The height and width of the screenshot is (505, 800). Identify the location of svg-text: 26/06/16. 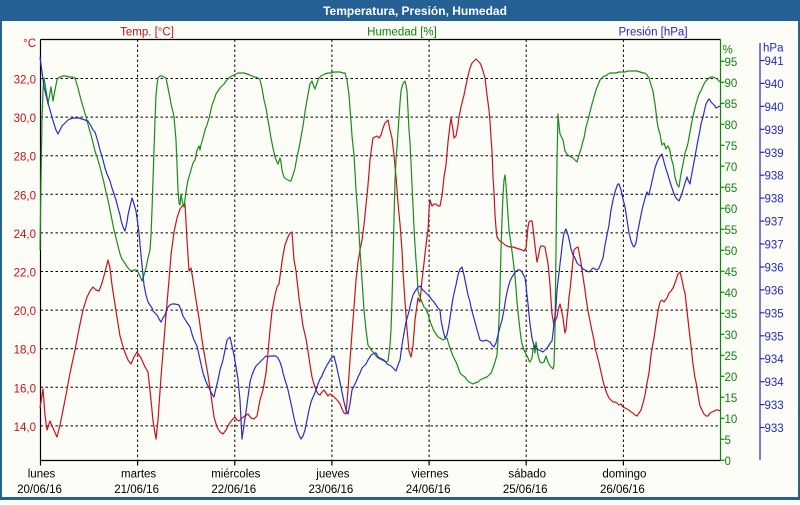
(622, 490).